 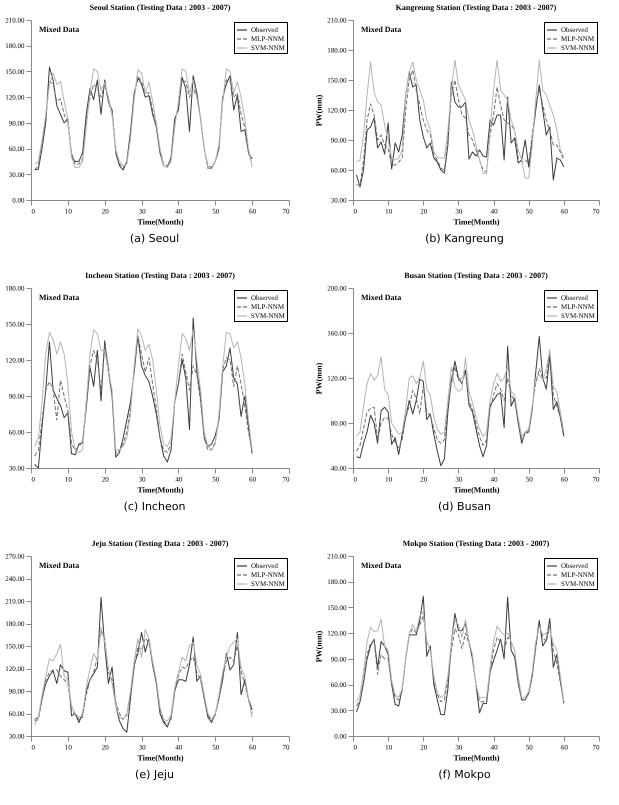 I want to click on chart-title: Kangreung Station (Testing Data : 2003 - 2007), so click(x=476, y=7).